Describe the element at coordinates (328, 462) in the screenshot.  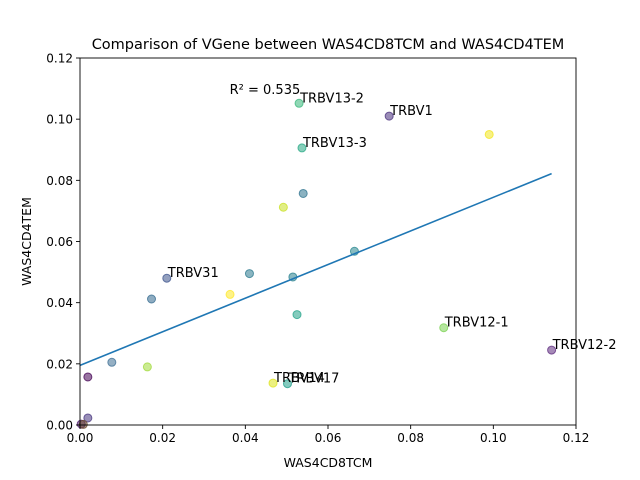
I see `x-axis-label: WAS4CD8TCM` at that location.